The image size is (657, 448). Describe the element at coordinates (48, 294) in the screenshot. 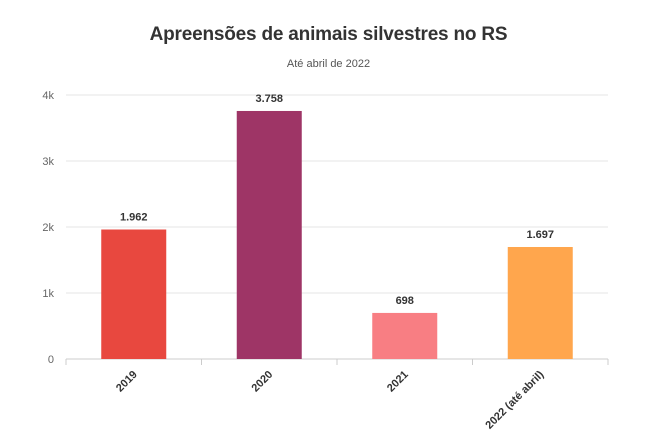

I see `y-tick-label: 1k` at that location.